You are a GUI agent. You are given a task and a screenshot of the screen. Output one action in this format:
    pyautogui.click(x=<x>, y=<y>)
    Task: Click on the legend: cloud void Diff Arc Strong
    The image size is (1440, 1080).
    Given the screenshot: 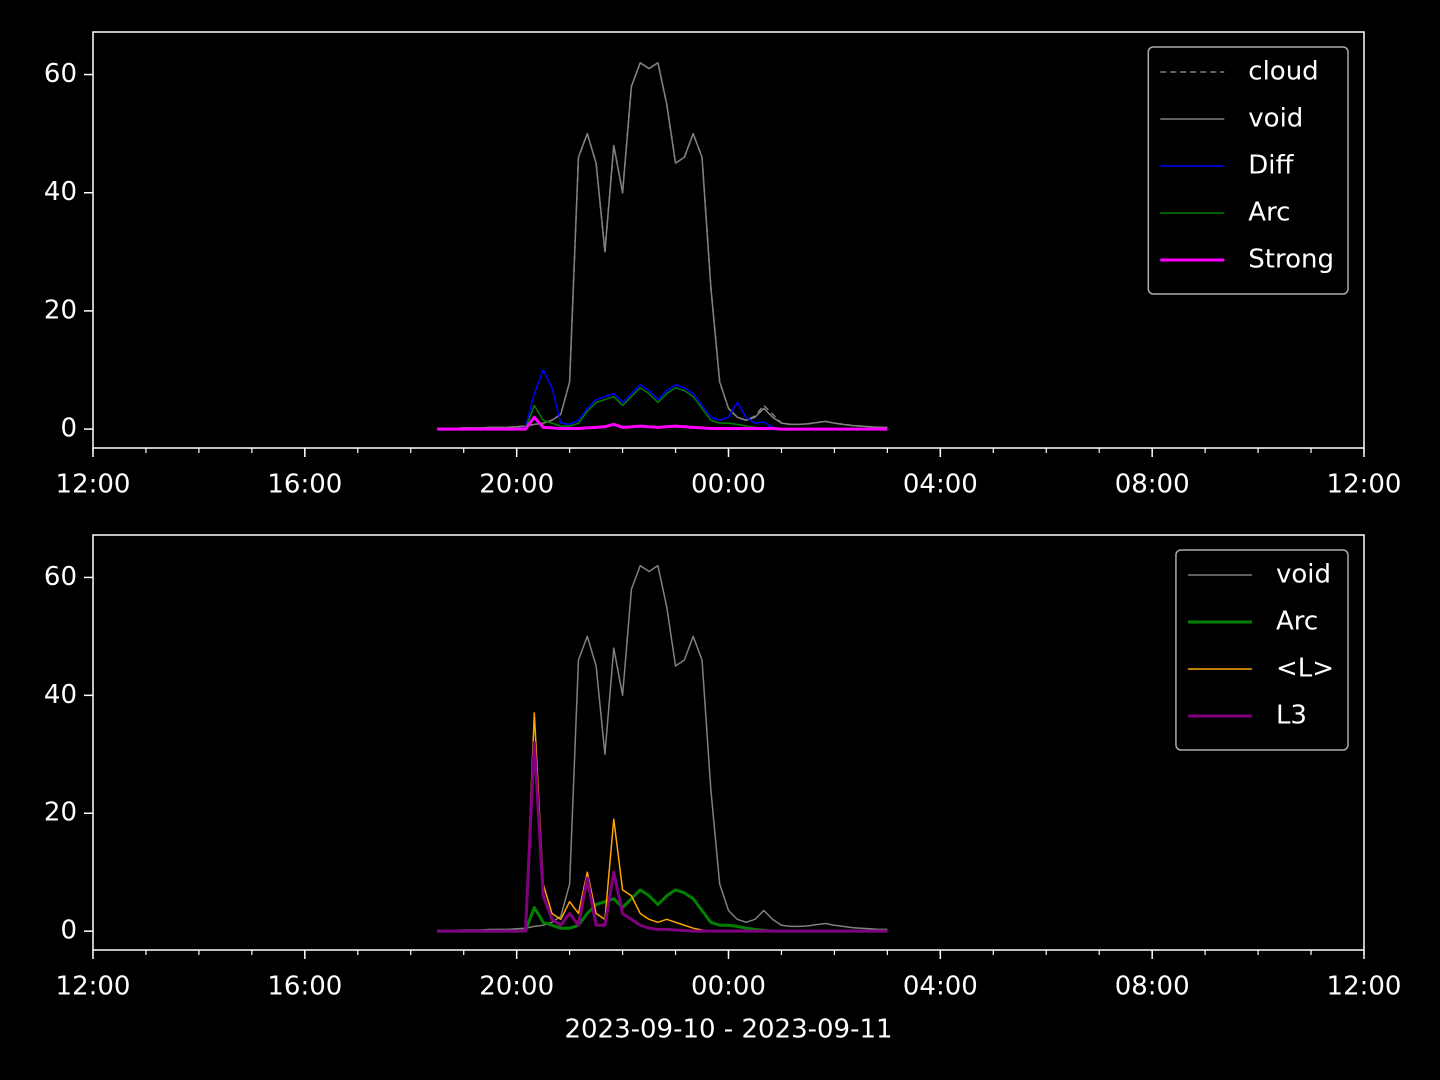 What is the action you would take?
    pyautogui.click(x=1248, y=170)
    